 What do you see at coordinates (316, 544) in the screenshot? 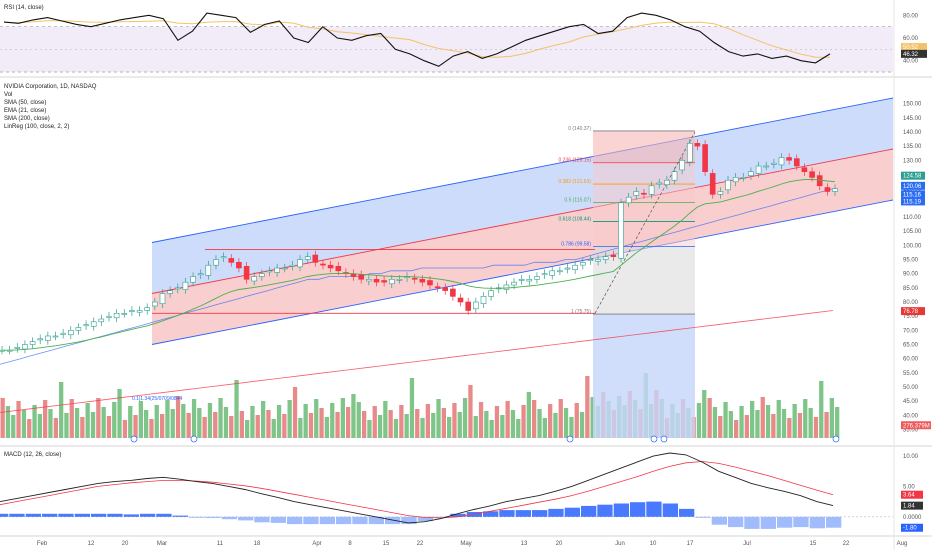
I see `x-axis-label: Apr` at bounding box center [316, 544].